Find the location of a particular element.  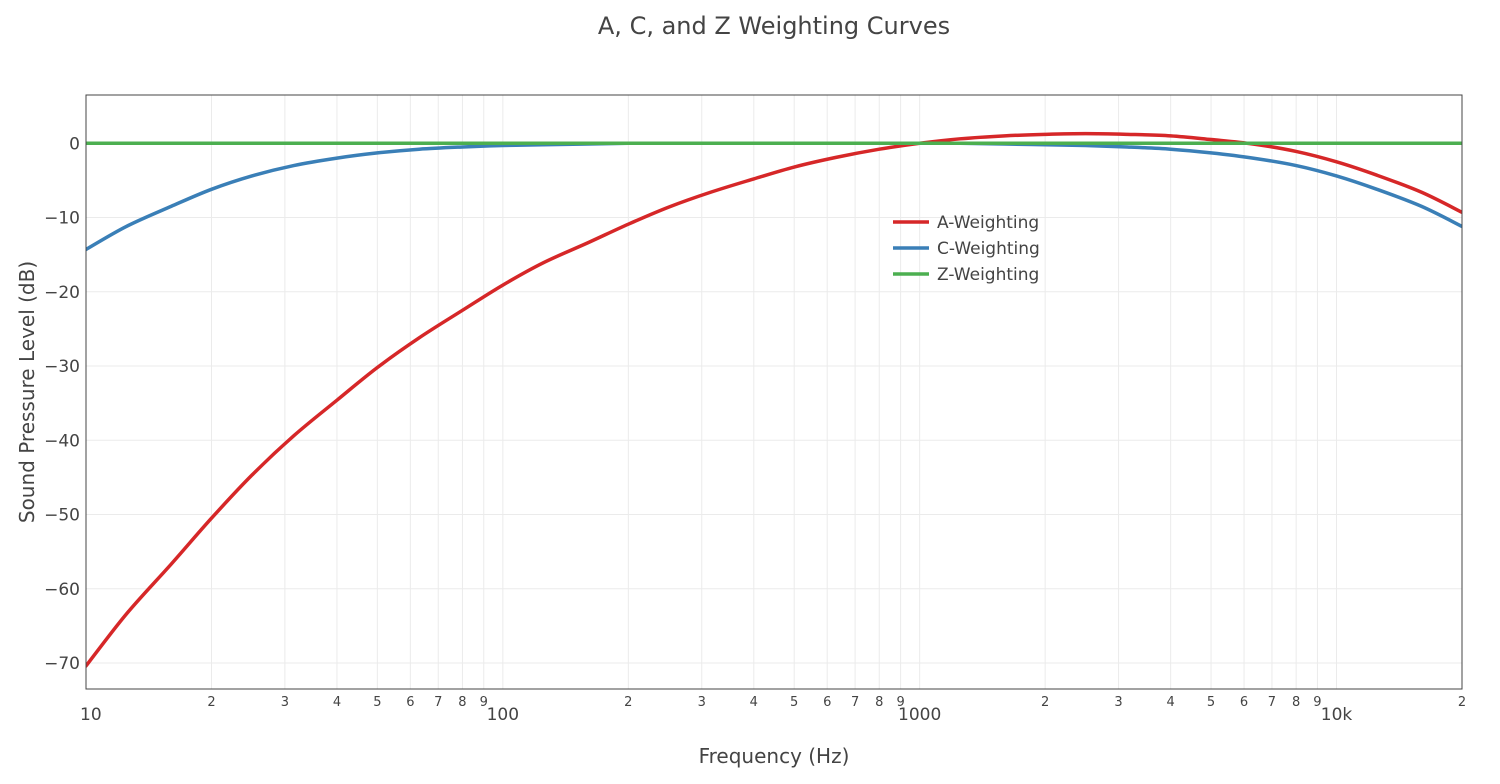

legend-label-c-weighting: C-Weighting is located at coordinates (988, 249).